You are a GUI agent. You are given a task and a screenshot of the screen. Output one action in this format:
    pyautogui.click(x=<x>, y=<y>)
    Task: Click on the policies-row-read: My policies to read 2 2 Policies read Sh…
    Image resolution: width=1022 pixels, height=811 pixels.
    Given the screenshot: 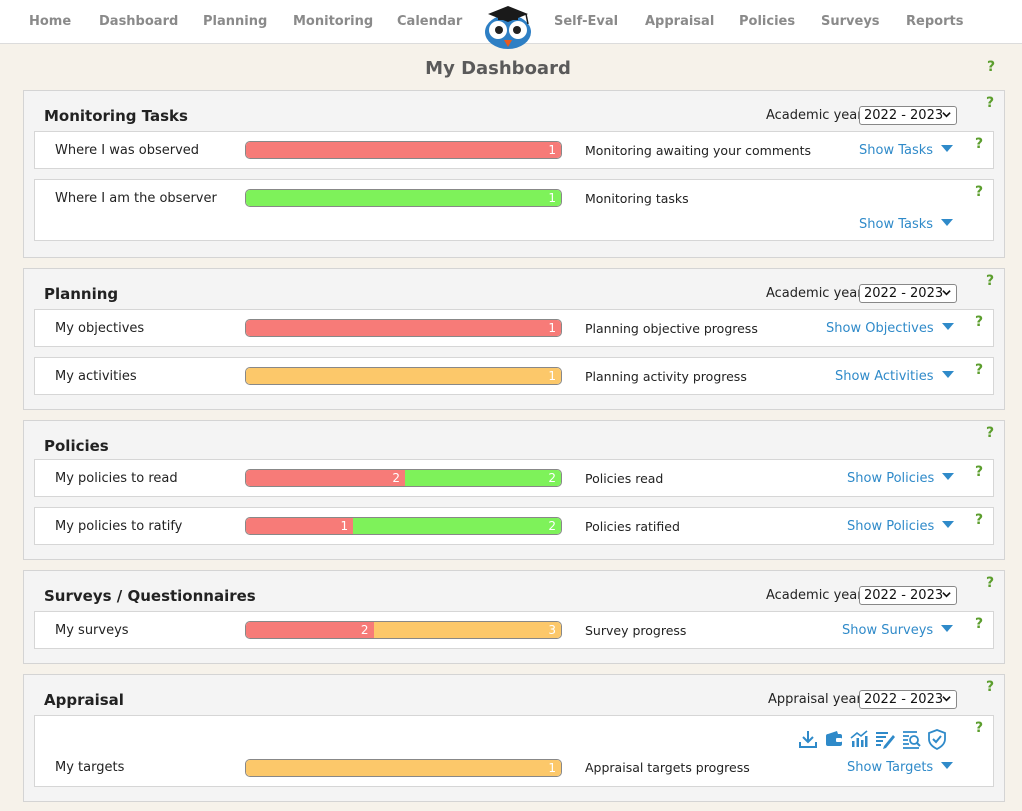 What is the action you would take?
    pyautogui.click(x=514, y=478)
    